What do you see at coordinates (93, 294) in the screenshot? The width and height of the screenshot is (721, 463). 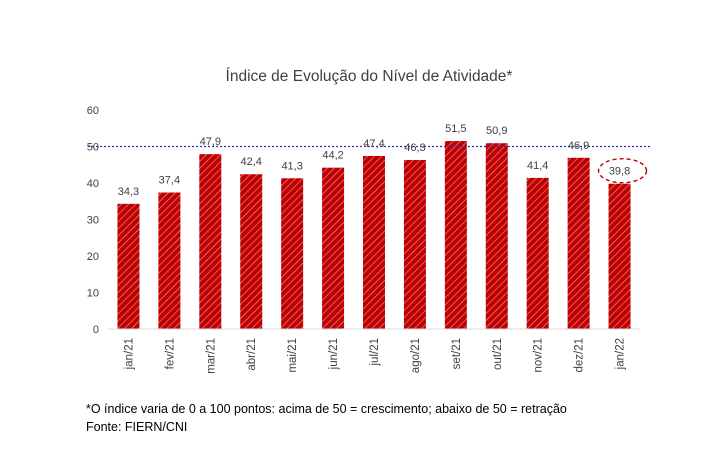 I see `y-tick-label: 10` at bounding box center [93, 294].